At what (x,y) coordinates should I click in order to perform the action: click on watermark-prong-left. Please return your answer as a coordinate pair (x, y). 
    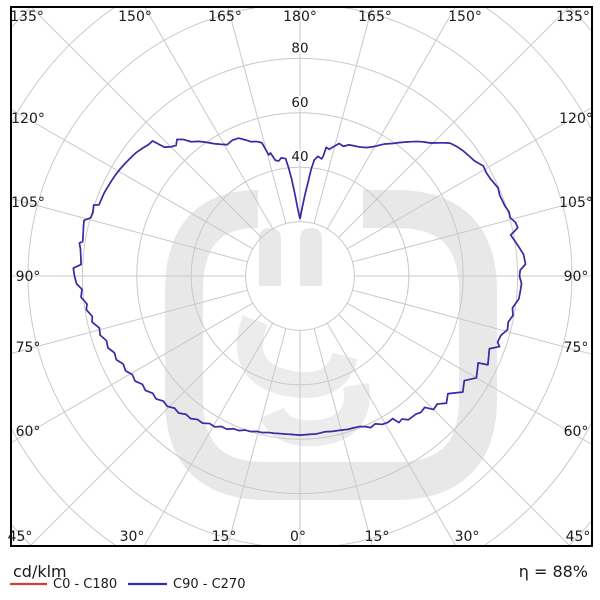
    Looking at the image, I should click on (270, 257).